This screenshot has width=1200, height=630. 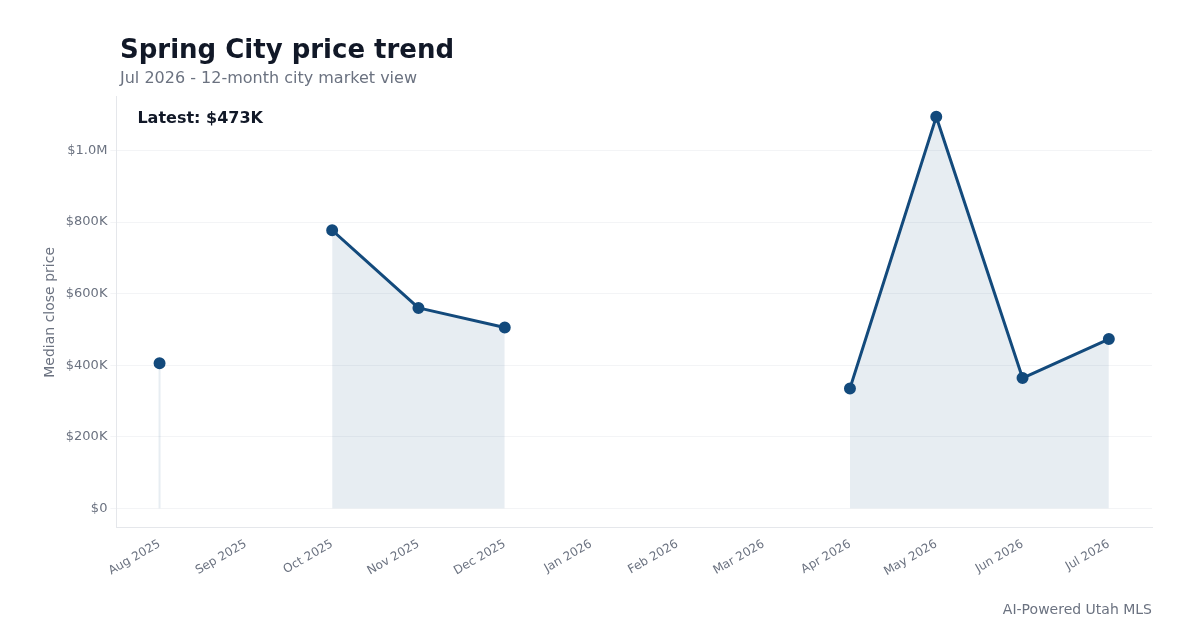 I want to click on text: AI-Powered Utah MLS, so click(x=1077, y=609).